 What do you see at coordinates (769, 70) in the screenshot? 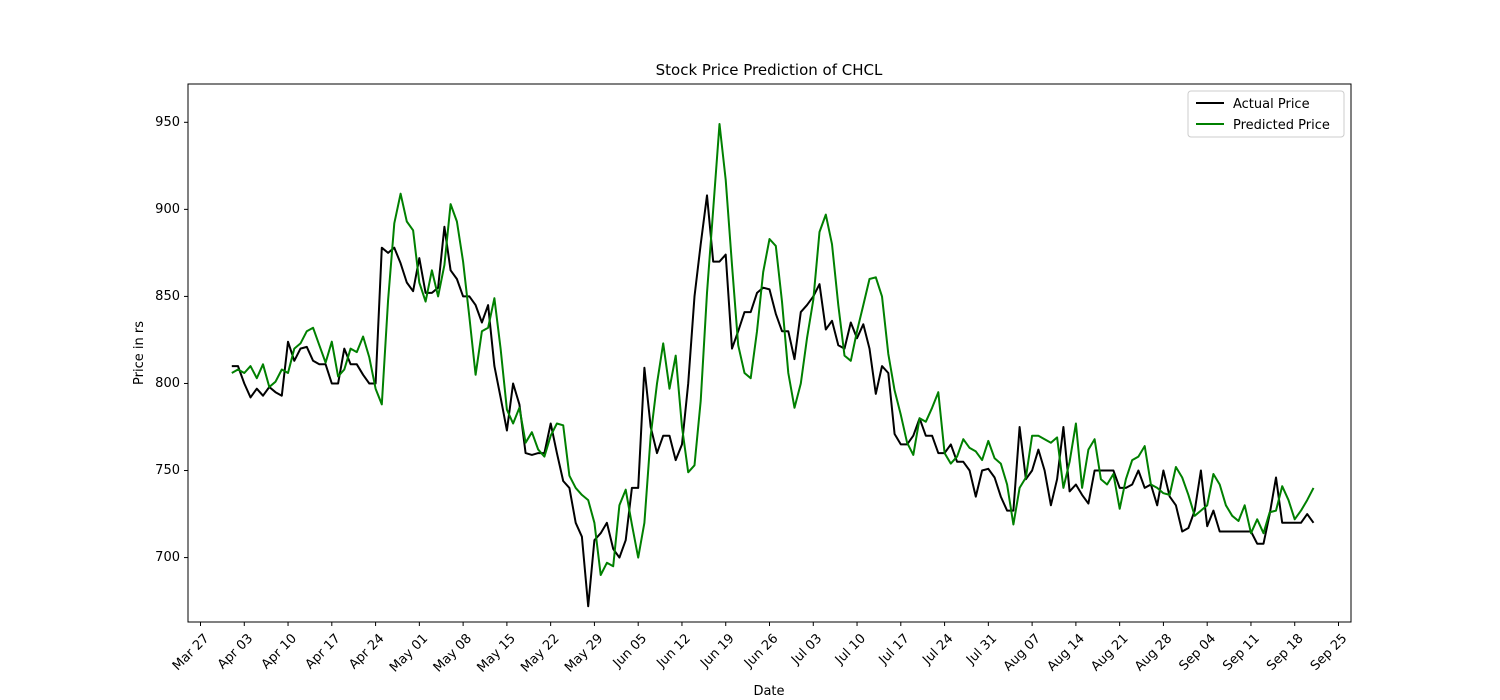
I see `chart-title: Stock Price Prediction of CHCL` at bounding box center [769, 70].